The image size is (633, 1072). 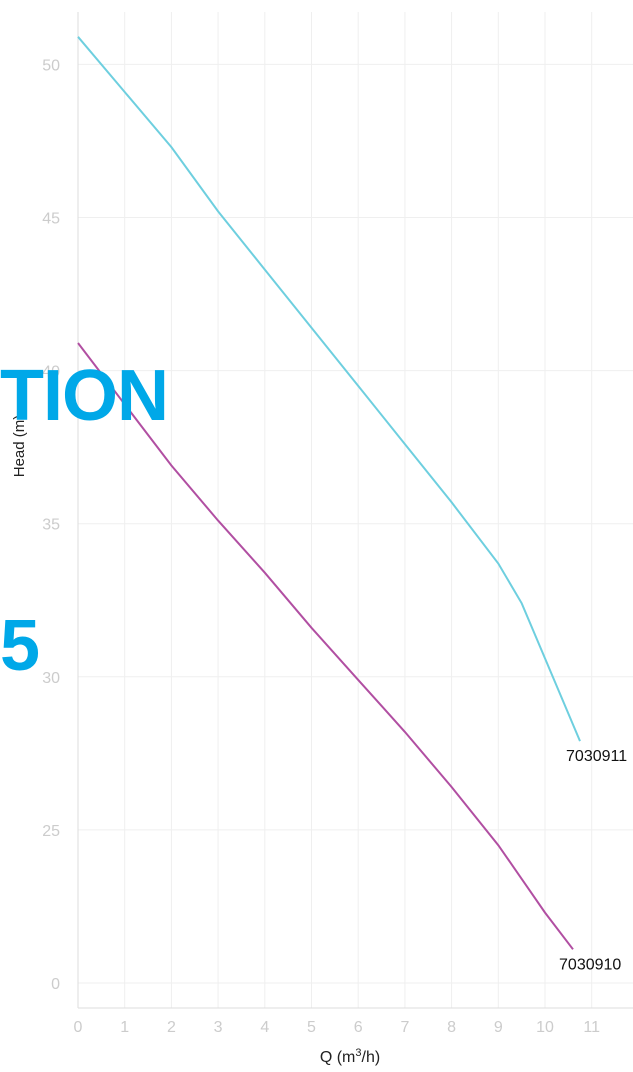 What do you see at coordinates (596, 756) in the screenshot?
I see `series-label-7030911: 7030911` at bounding box center [596, 756].